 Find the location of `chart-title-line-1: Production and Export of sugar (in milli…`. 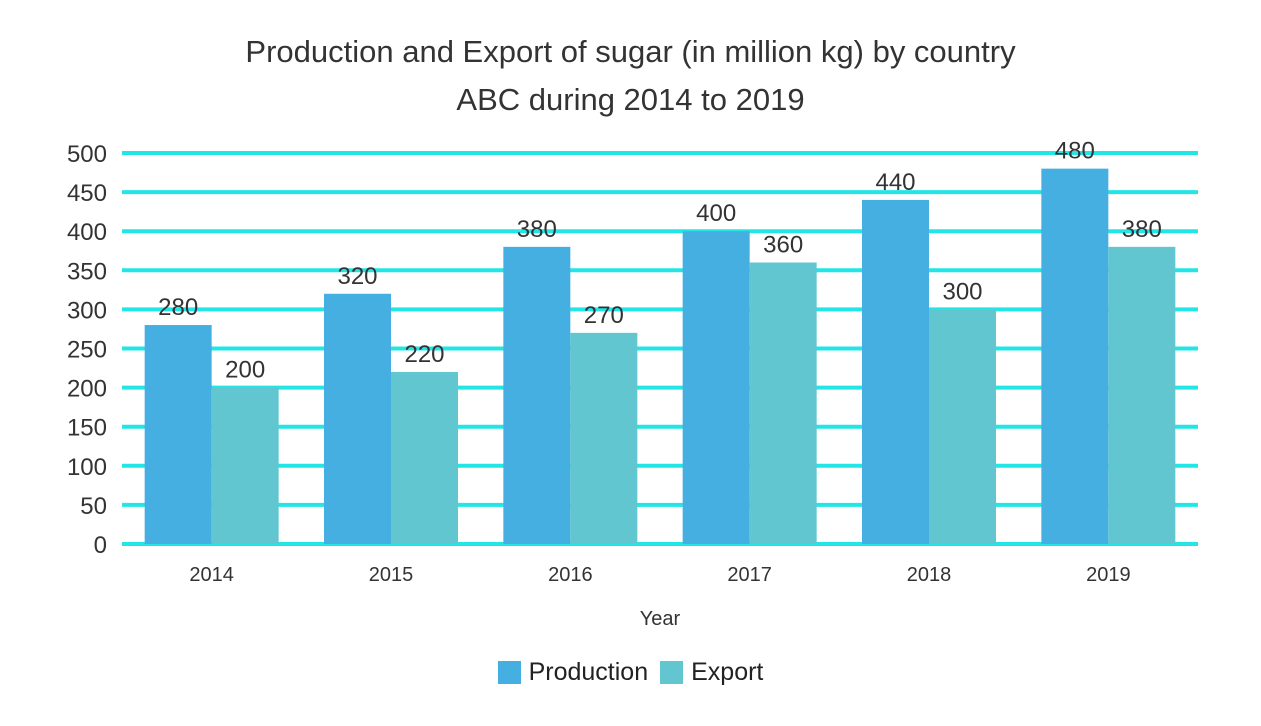

chart-title-line-1: Production and Export of sugar (in milli… is located at coordinates (630, 51).